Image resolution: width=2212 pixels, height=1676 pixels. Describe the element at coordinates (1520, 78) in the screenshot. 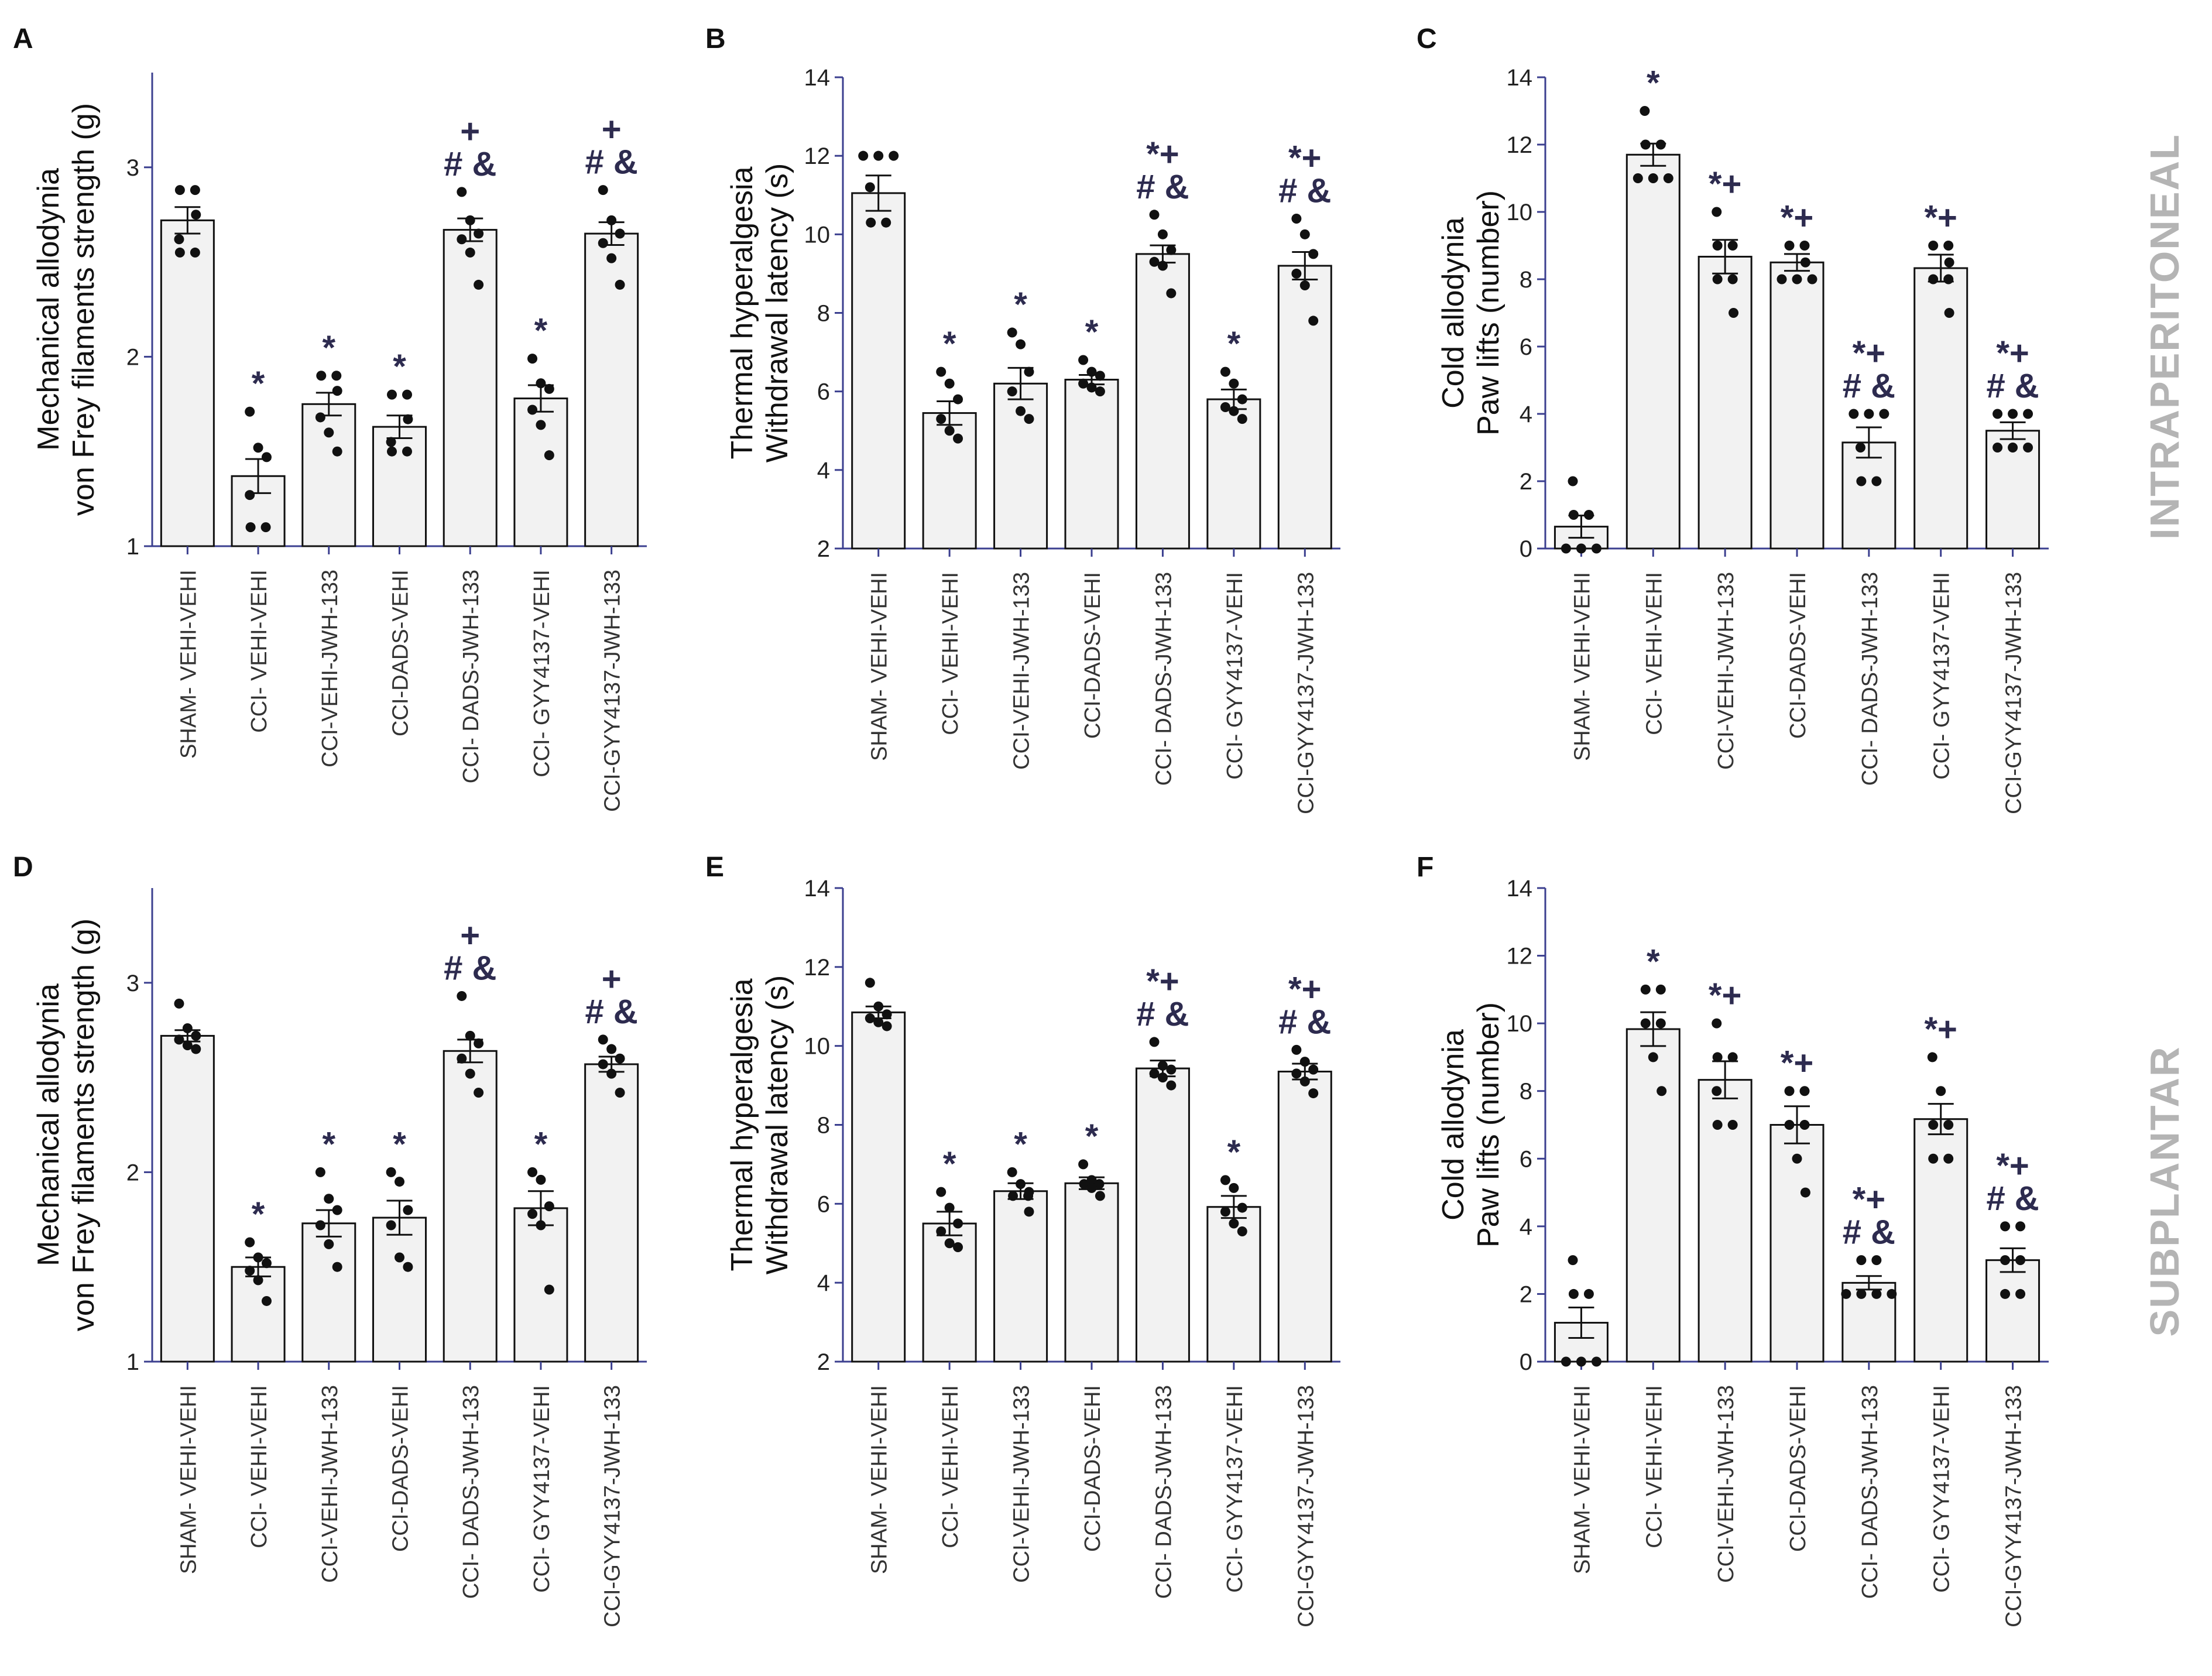

I see `y-tick-label-c: 14` at that location.